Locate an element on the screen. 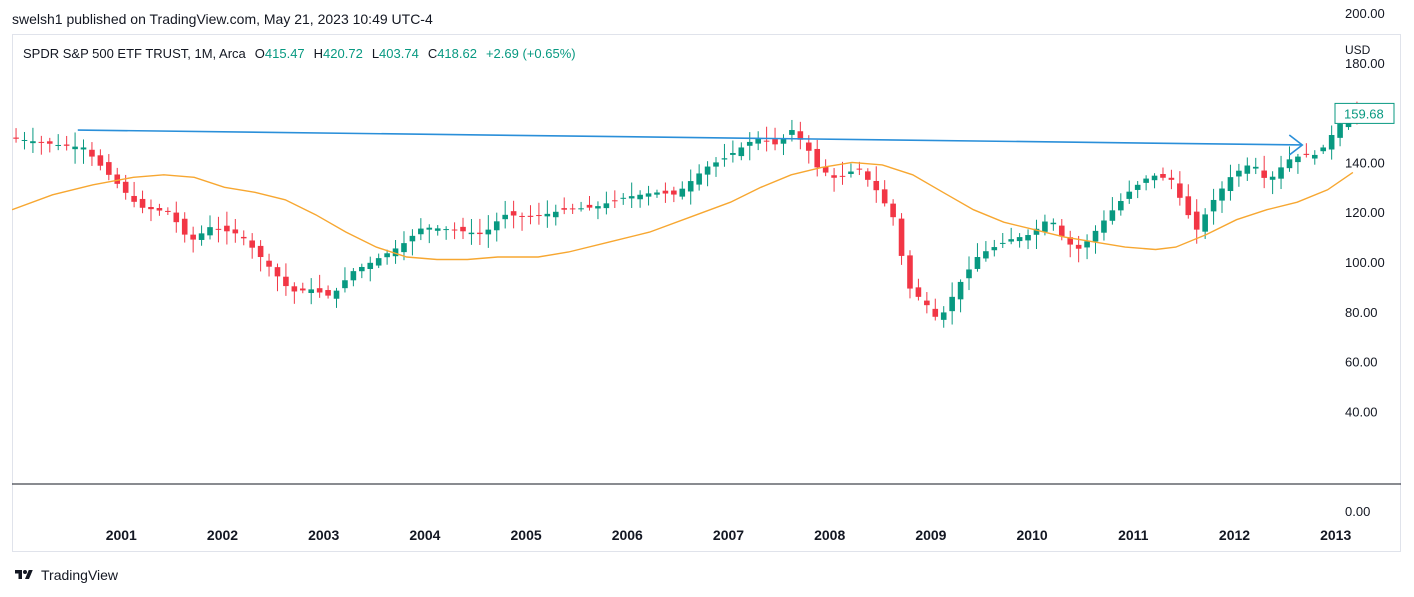  open-value: 415.47 is located at coordinates (284, 53).